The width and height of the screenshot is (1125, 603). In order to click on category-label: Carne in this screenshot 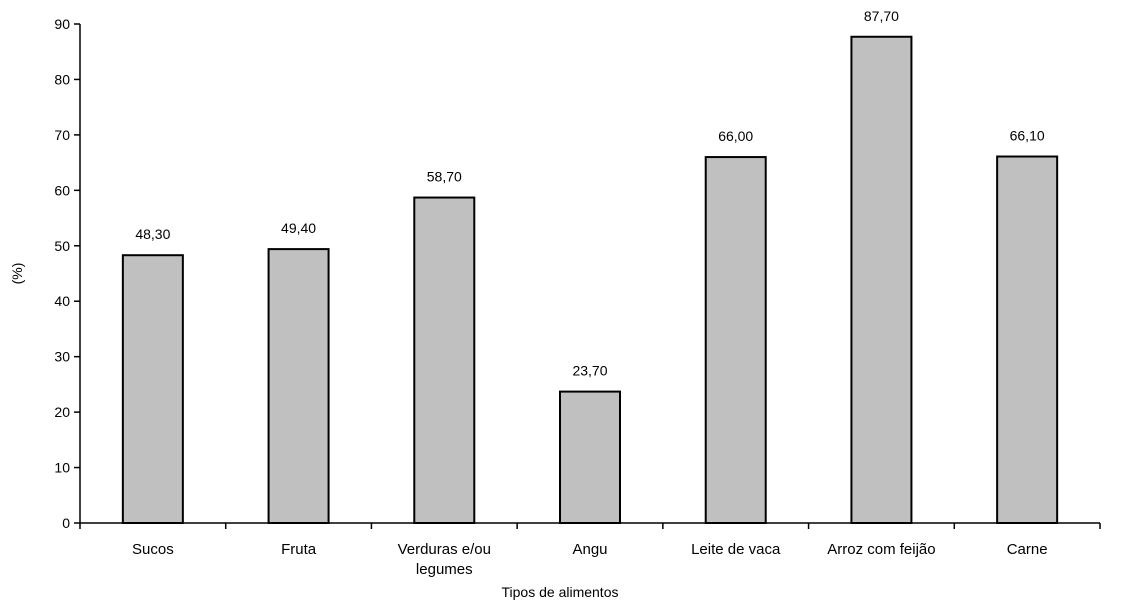, I will do `click(1027, 549)`.